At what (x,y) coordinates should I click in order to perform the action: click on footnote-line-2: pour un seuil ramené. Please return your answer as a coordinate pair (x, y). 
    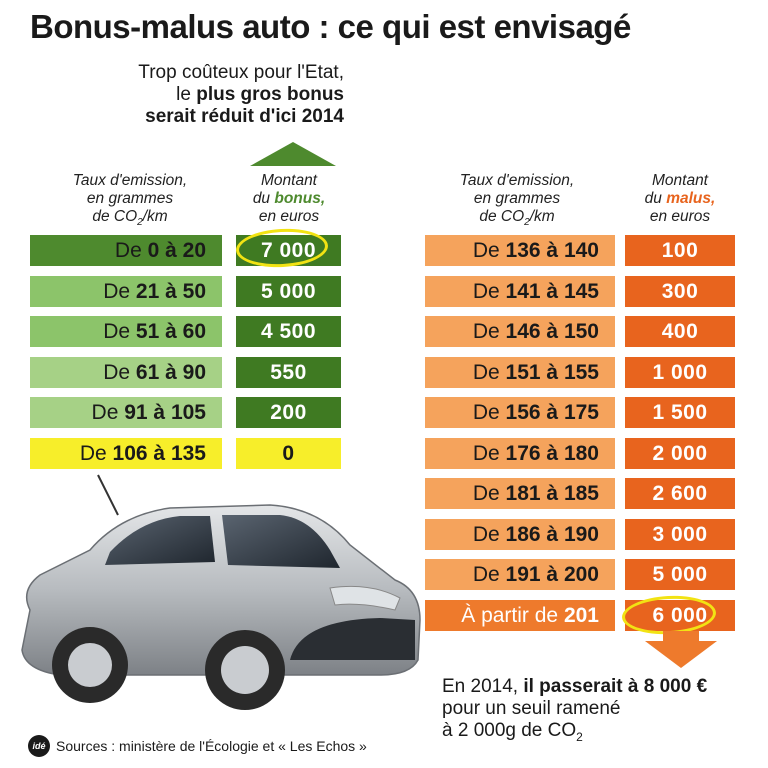
    Looking at the image, I should click on (531, 708).